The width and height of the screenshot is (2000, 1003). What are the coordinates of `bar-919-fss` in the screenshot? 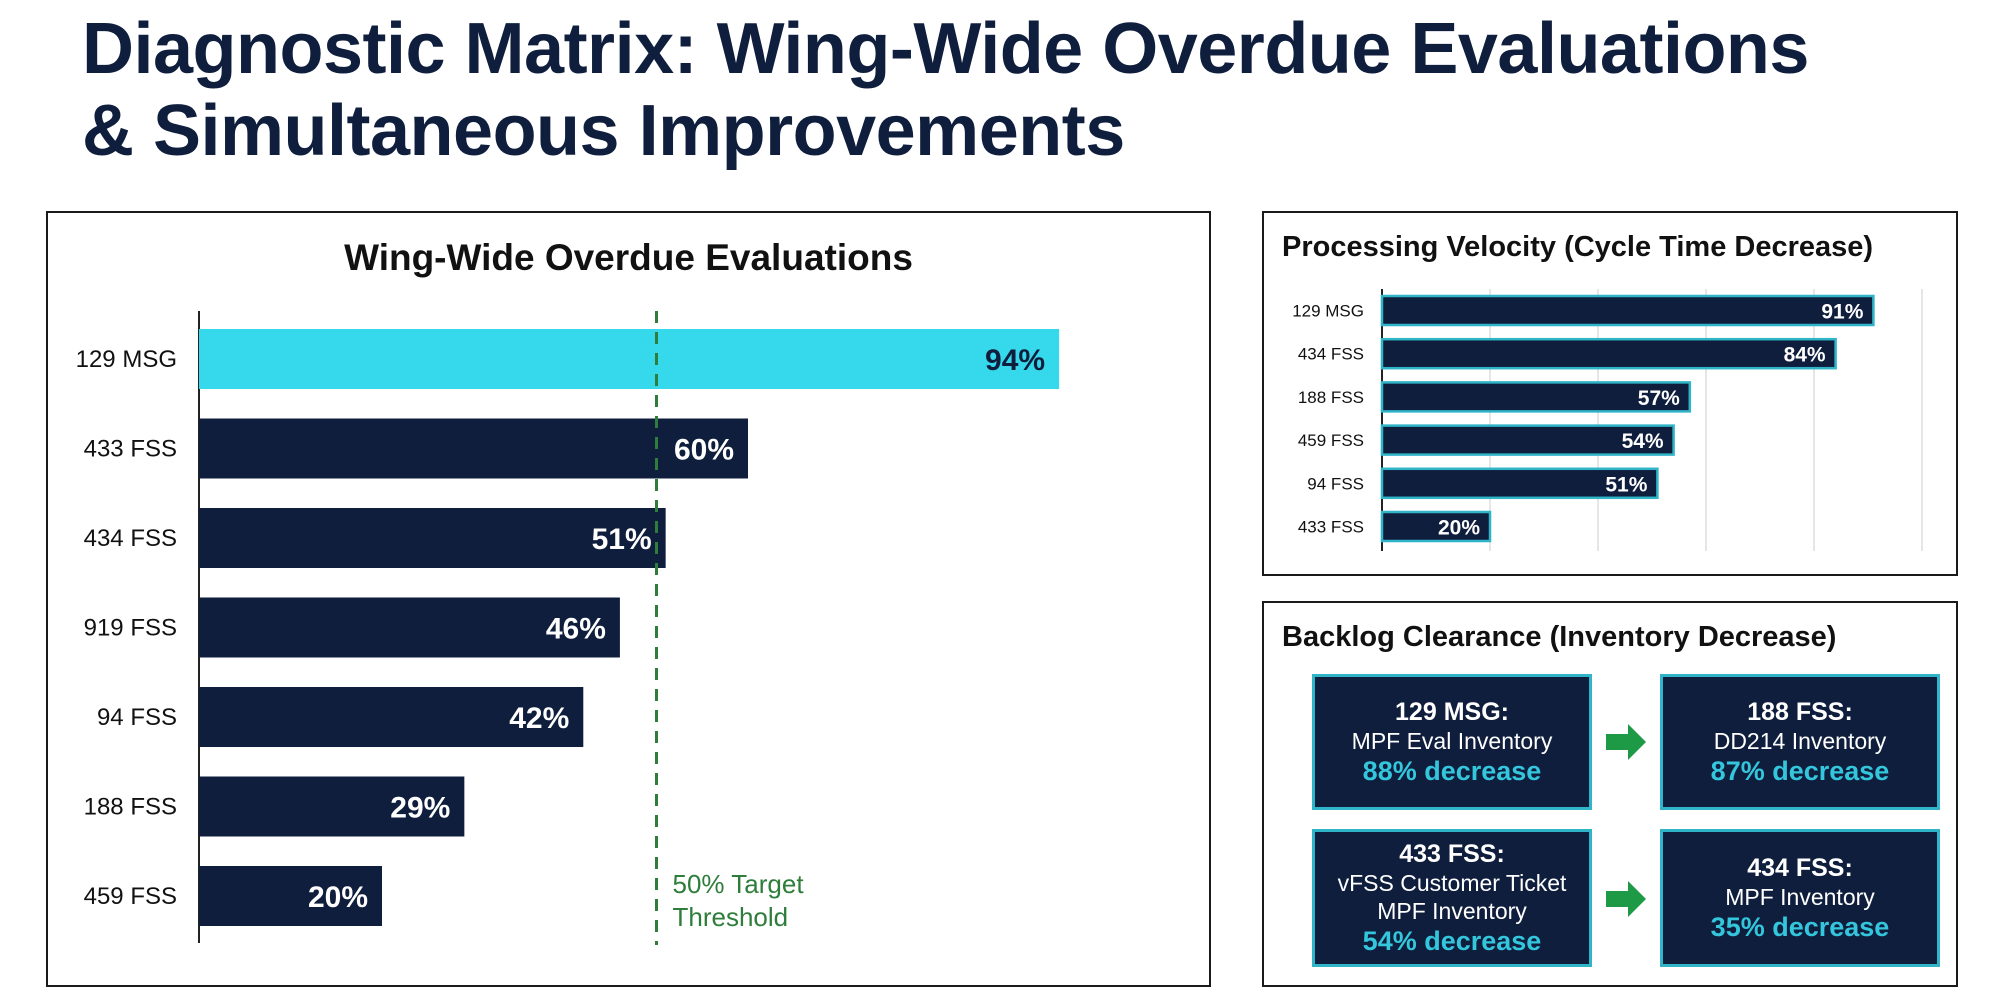 It's located at (409, 627).